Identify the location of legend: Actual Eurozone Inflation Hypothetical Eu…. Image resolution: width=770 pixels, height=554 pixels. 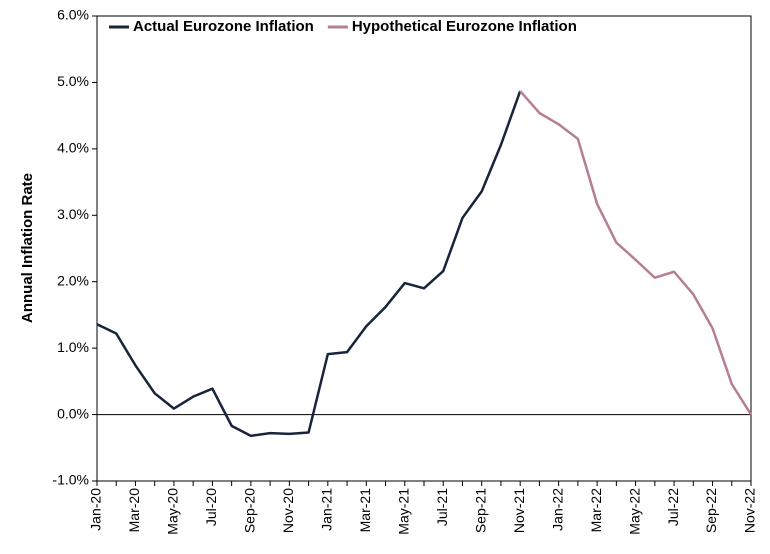
(343, 26).